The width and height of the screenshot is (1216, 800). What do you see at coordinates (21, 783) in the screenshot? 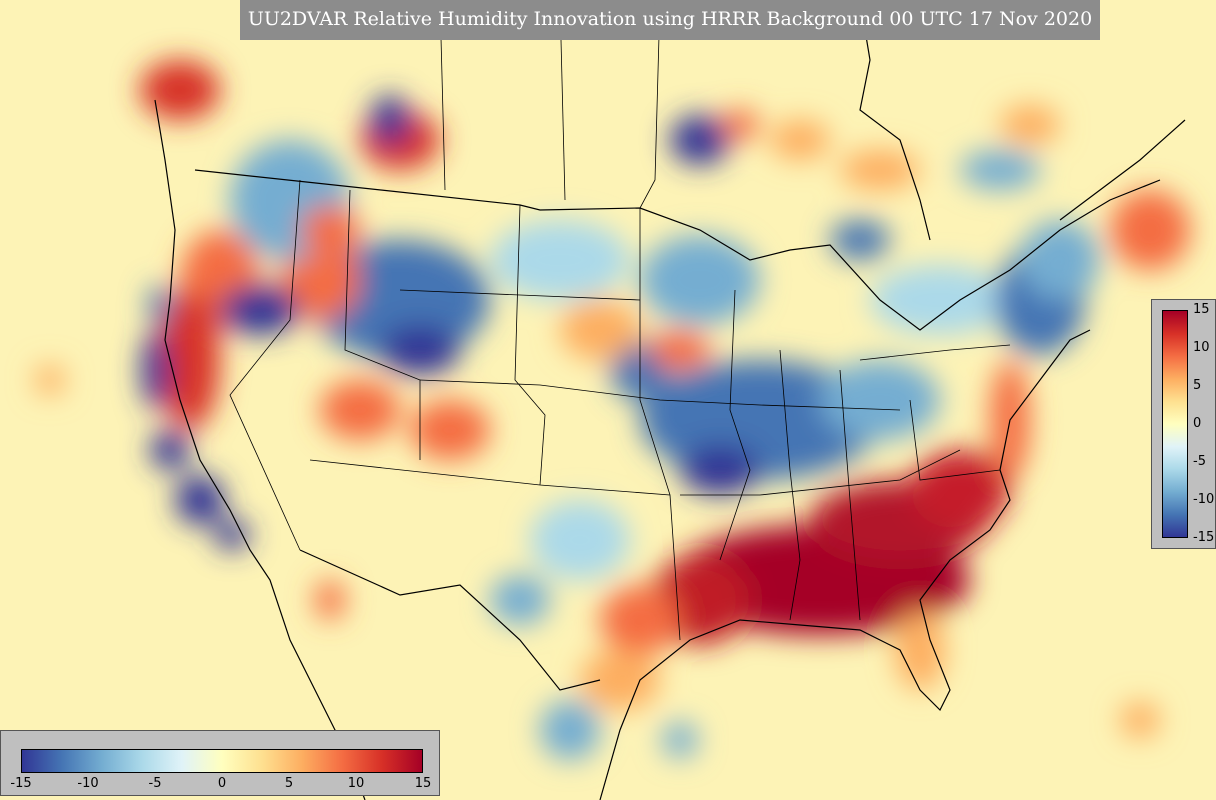
I see `colorbar-horizontal-tick-label: -15` at bounding box center [21, 783].